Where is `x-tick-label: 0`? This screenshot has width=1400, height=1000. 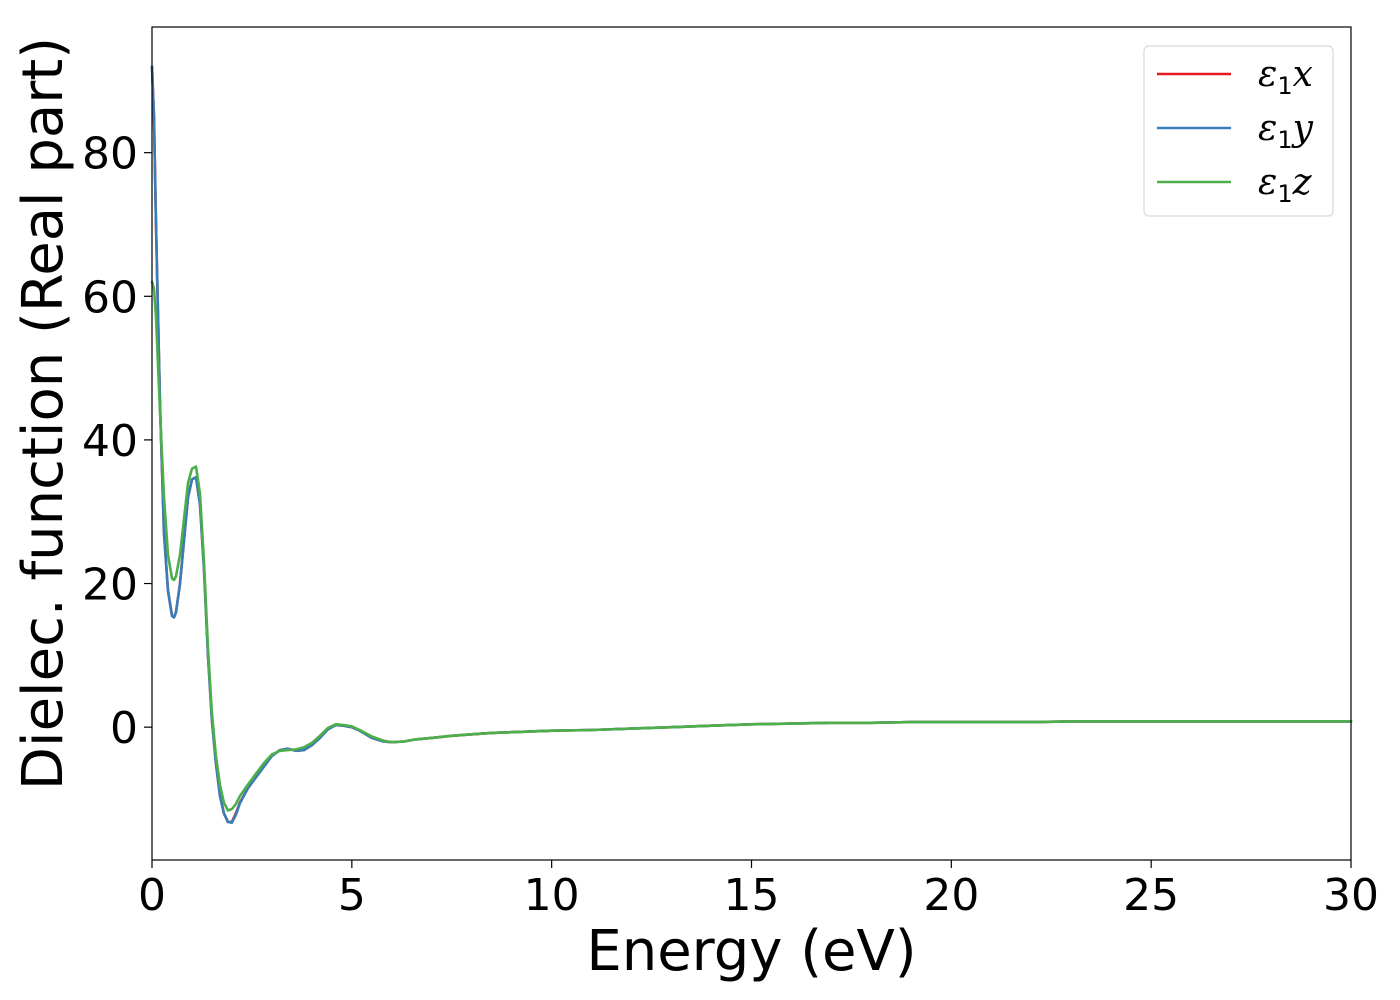 x-tick-label: 0 is located at coordinates (152, 895).